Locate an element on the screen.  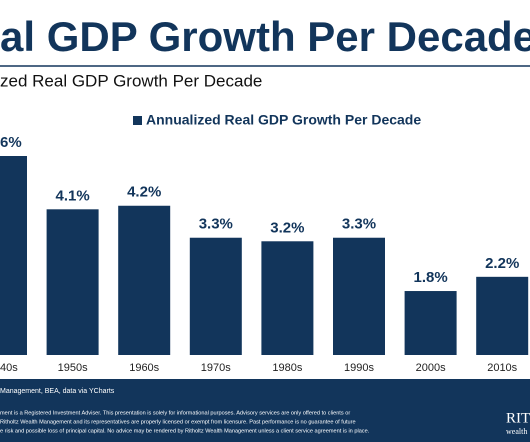
x-tick-label: 1990s is located at coordinates (359, 368).